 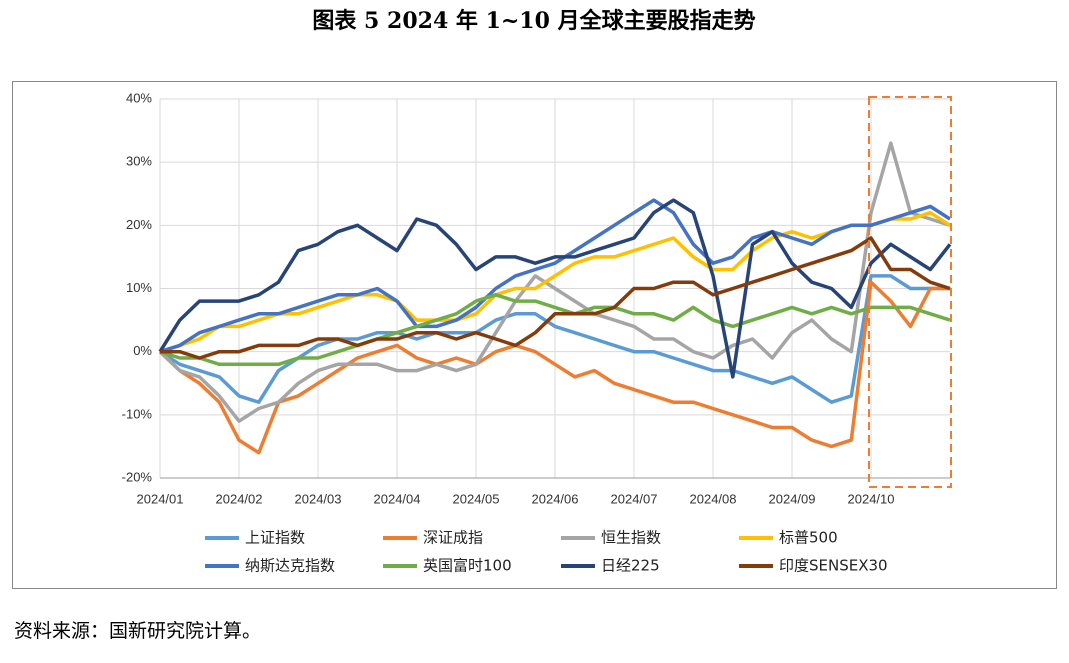 I want to click on y-tick-label: 30%, so click(x=139, y=161).